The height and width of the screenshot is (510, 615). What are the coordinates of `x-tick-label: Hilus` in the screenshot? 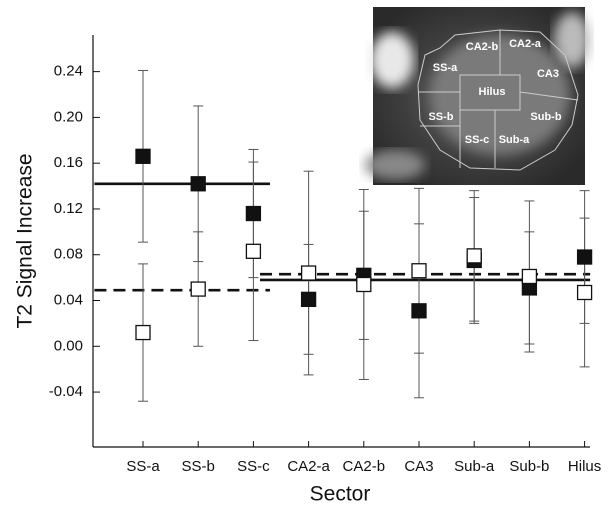 It's located at (584, 466).